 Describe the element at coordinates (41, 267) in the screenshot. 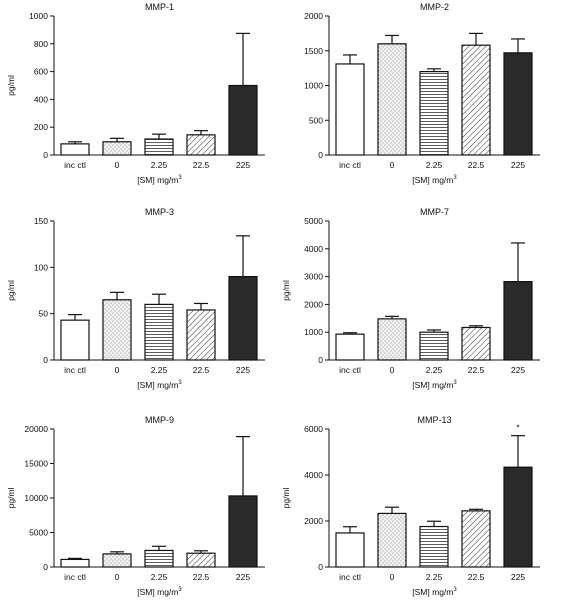

I see `y-tick-label: 100` at that location.